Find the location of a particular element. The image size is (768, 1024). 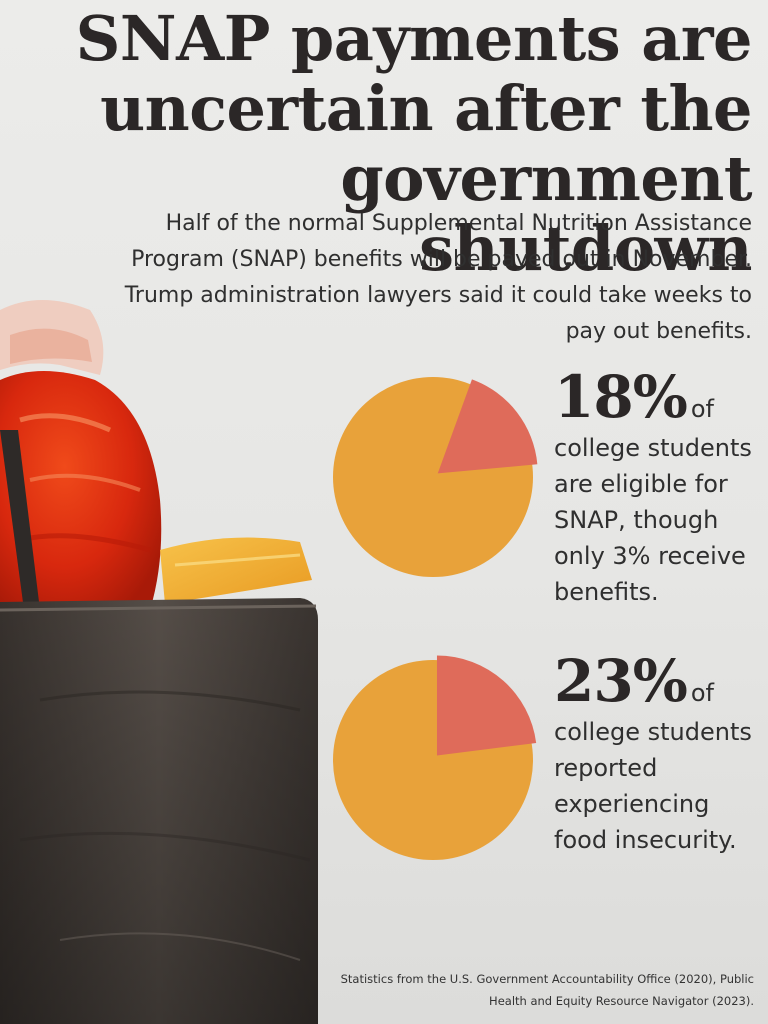

title-line-3: government shutdown is located at coordinates (546, 213).